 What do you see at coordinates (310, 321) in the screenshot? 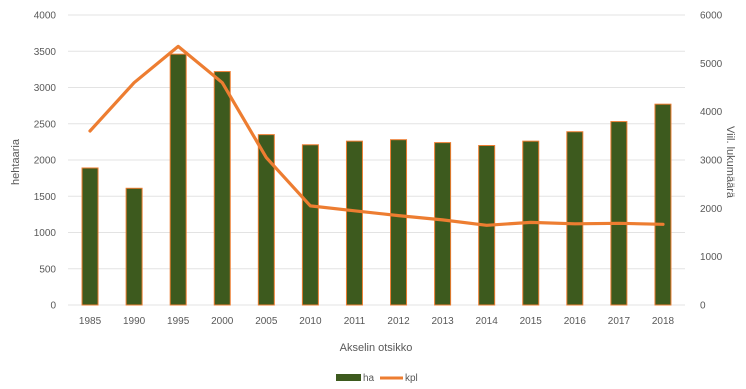
I see `x-tick-label: 2010` at bounding box center [310, 321].